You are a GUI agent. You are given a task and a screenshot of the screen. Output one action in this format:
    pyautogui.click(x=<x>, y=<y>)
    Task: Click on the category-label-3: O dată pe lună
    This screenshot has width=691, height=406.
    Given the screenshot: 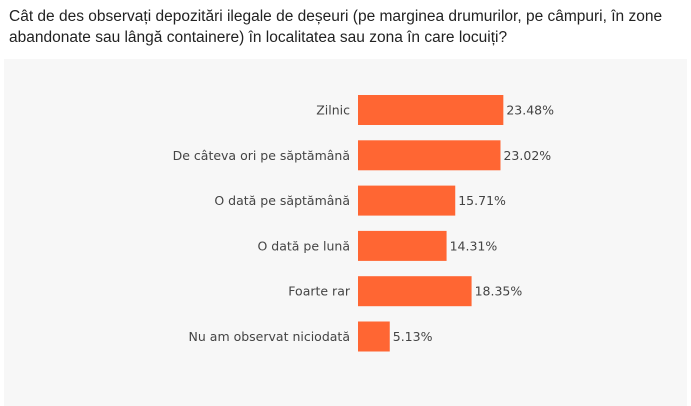 What is the action you would take?
    pyautogui.click(x=303, y=245)
    